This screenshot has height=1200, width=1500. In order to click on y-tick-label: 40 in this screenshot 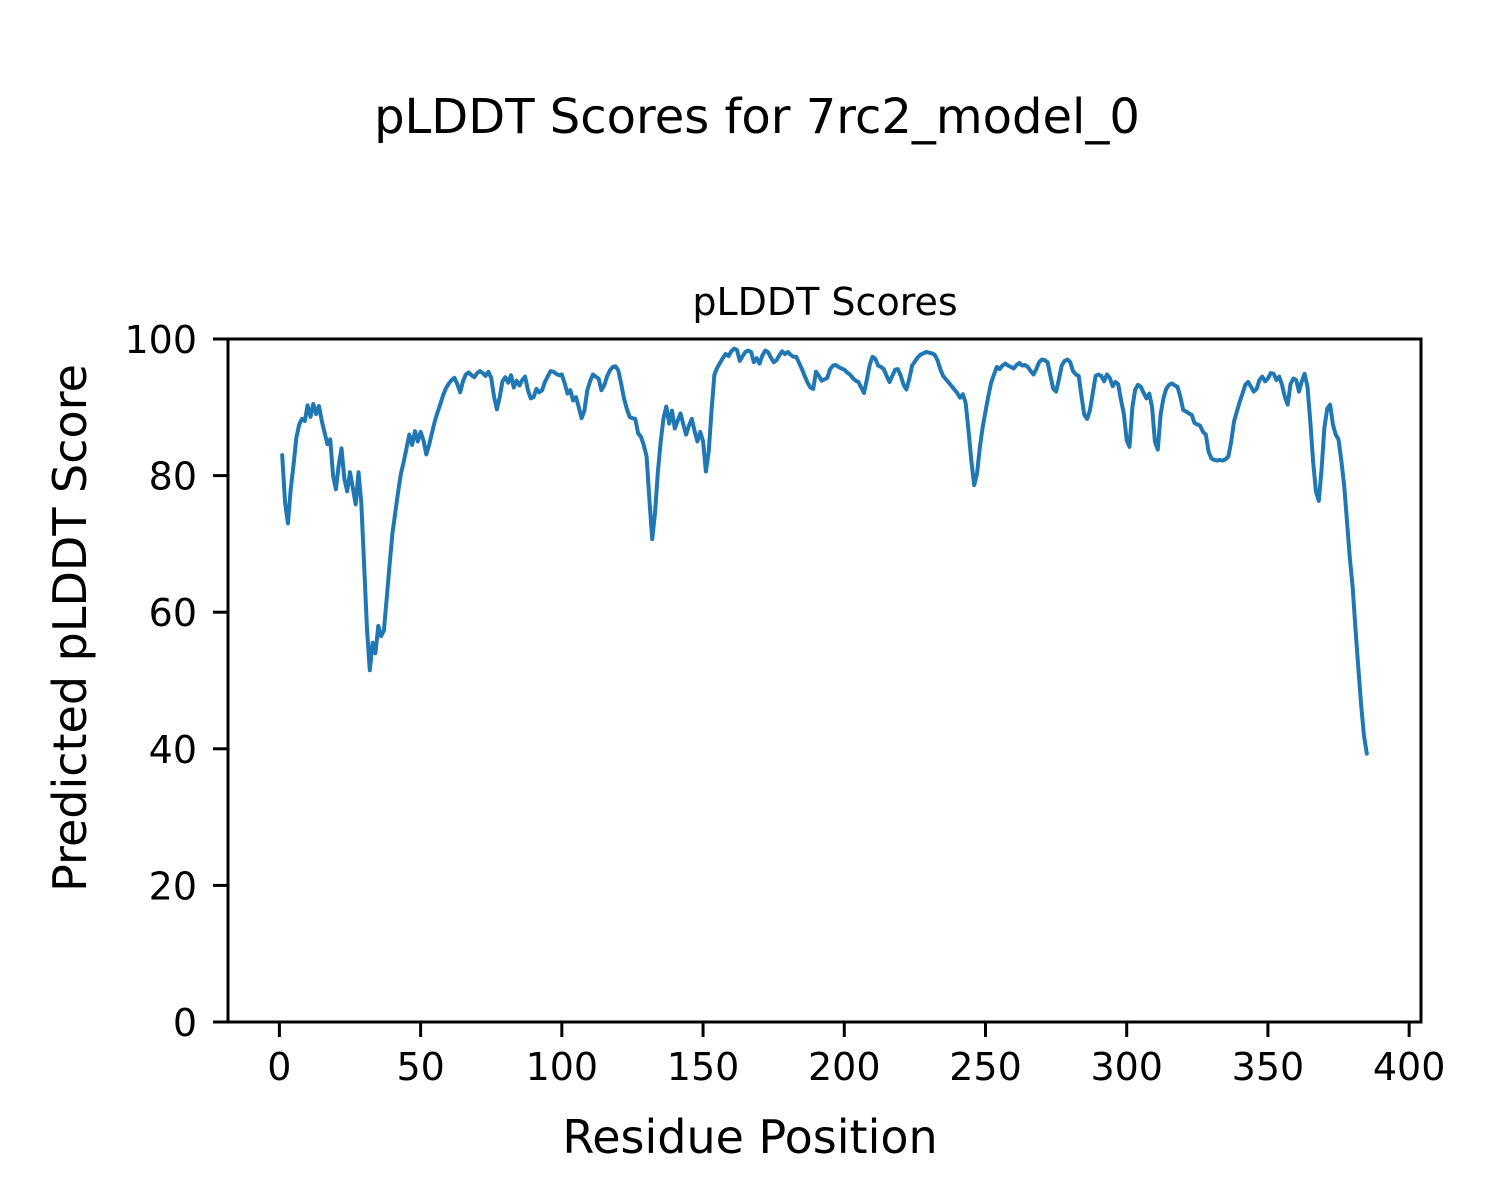, I will do `click(173, 750)`.